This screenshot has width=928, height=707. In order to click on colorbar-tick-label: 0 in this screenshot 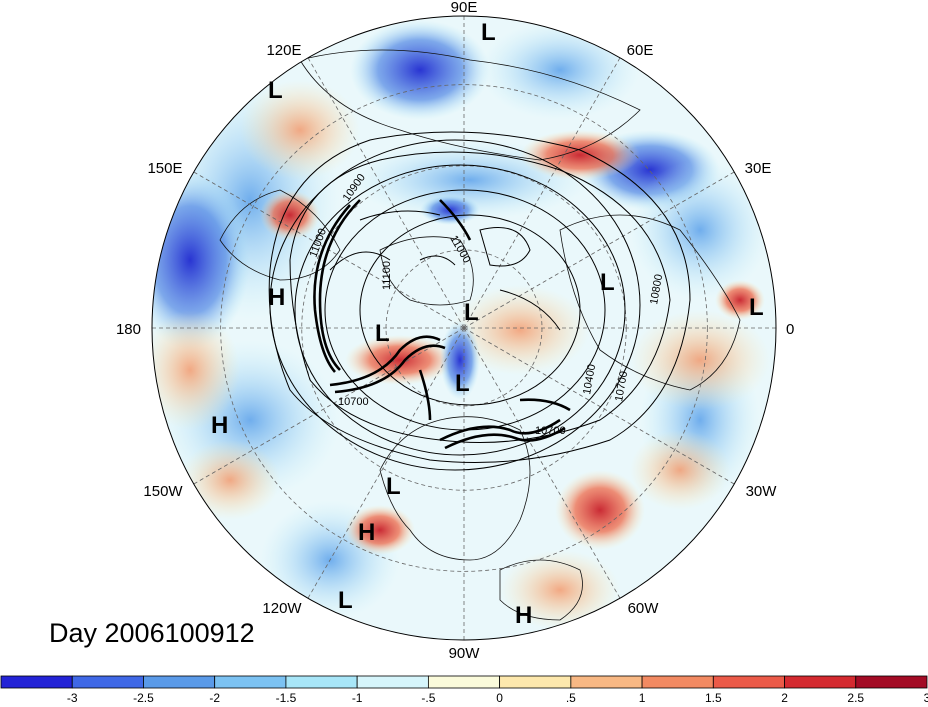, I will do `click(499, 696)`.